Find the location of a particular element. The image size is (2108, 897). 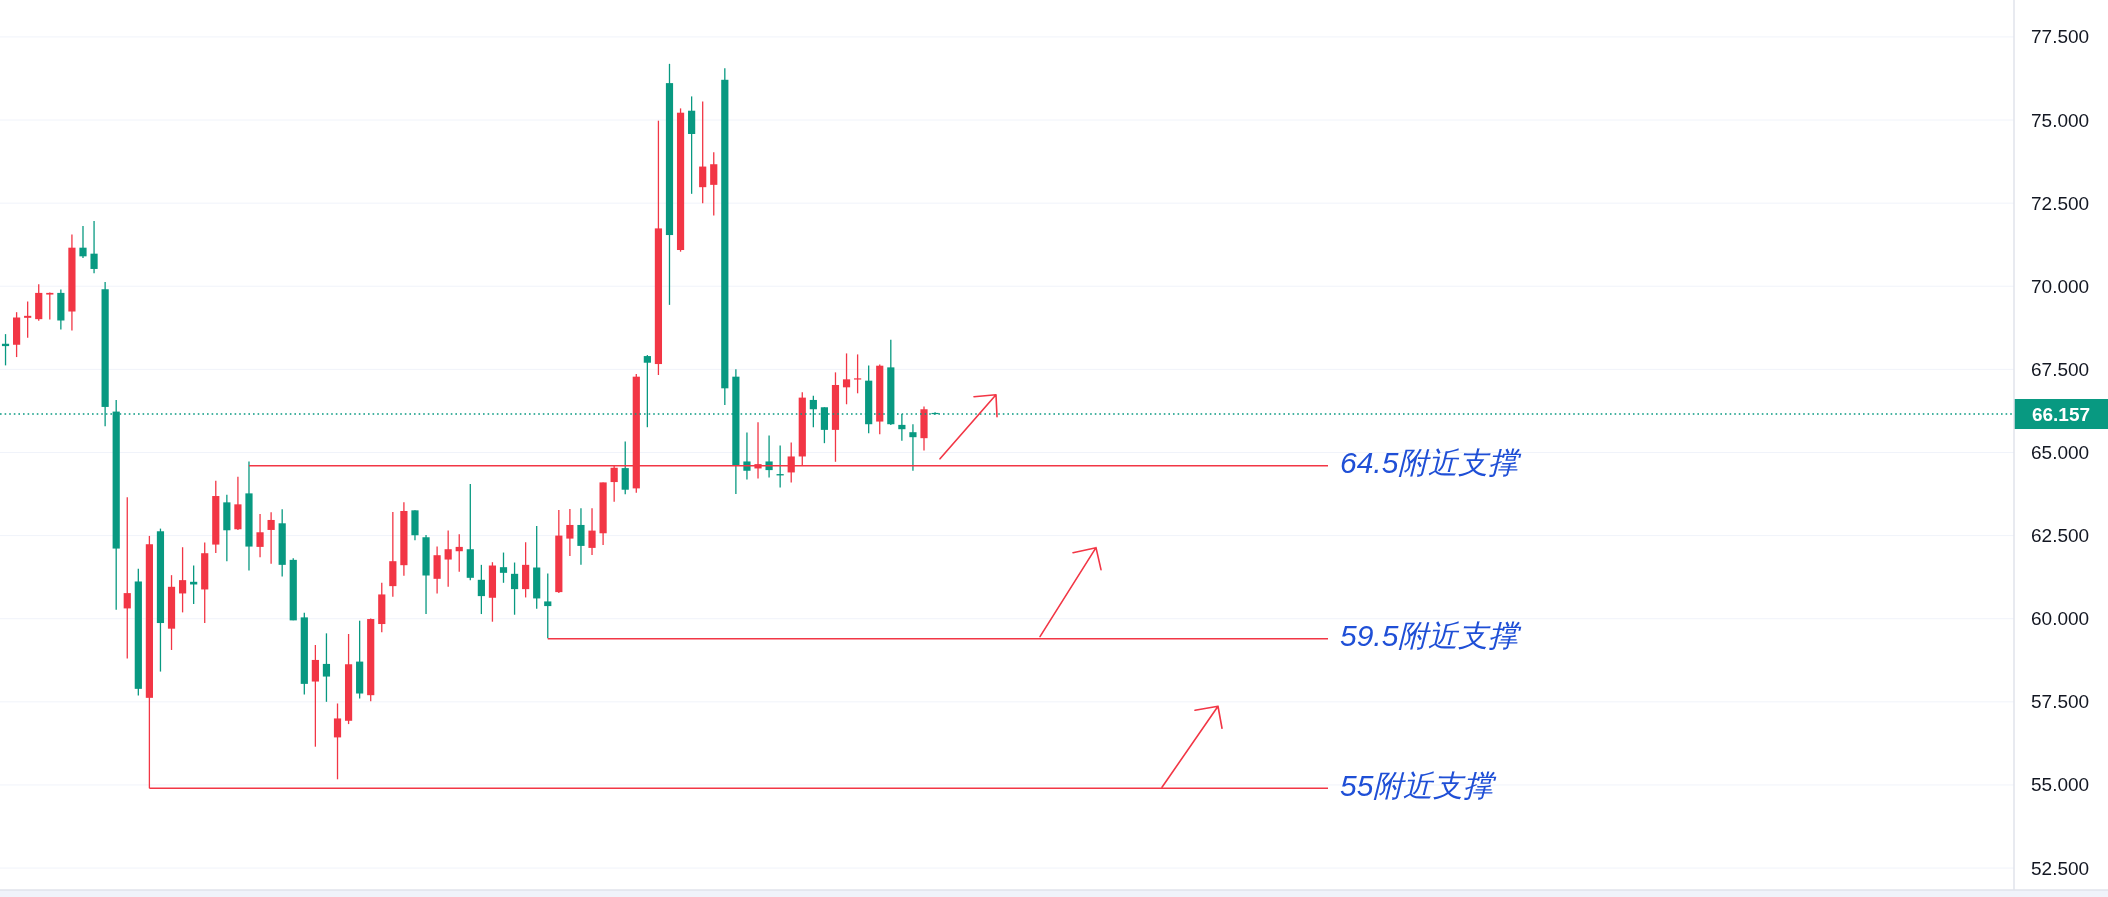

y-tick-label: 60.000 is located at coordinates (2060, 619).